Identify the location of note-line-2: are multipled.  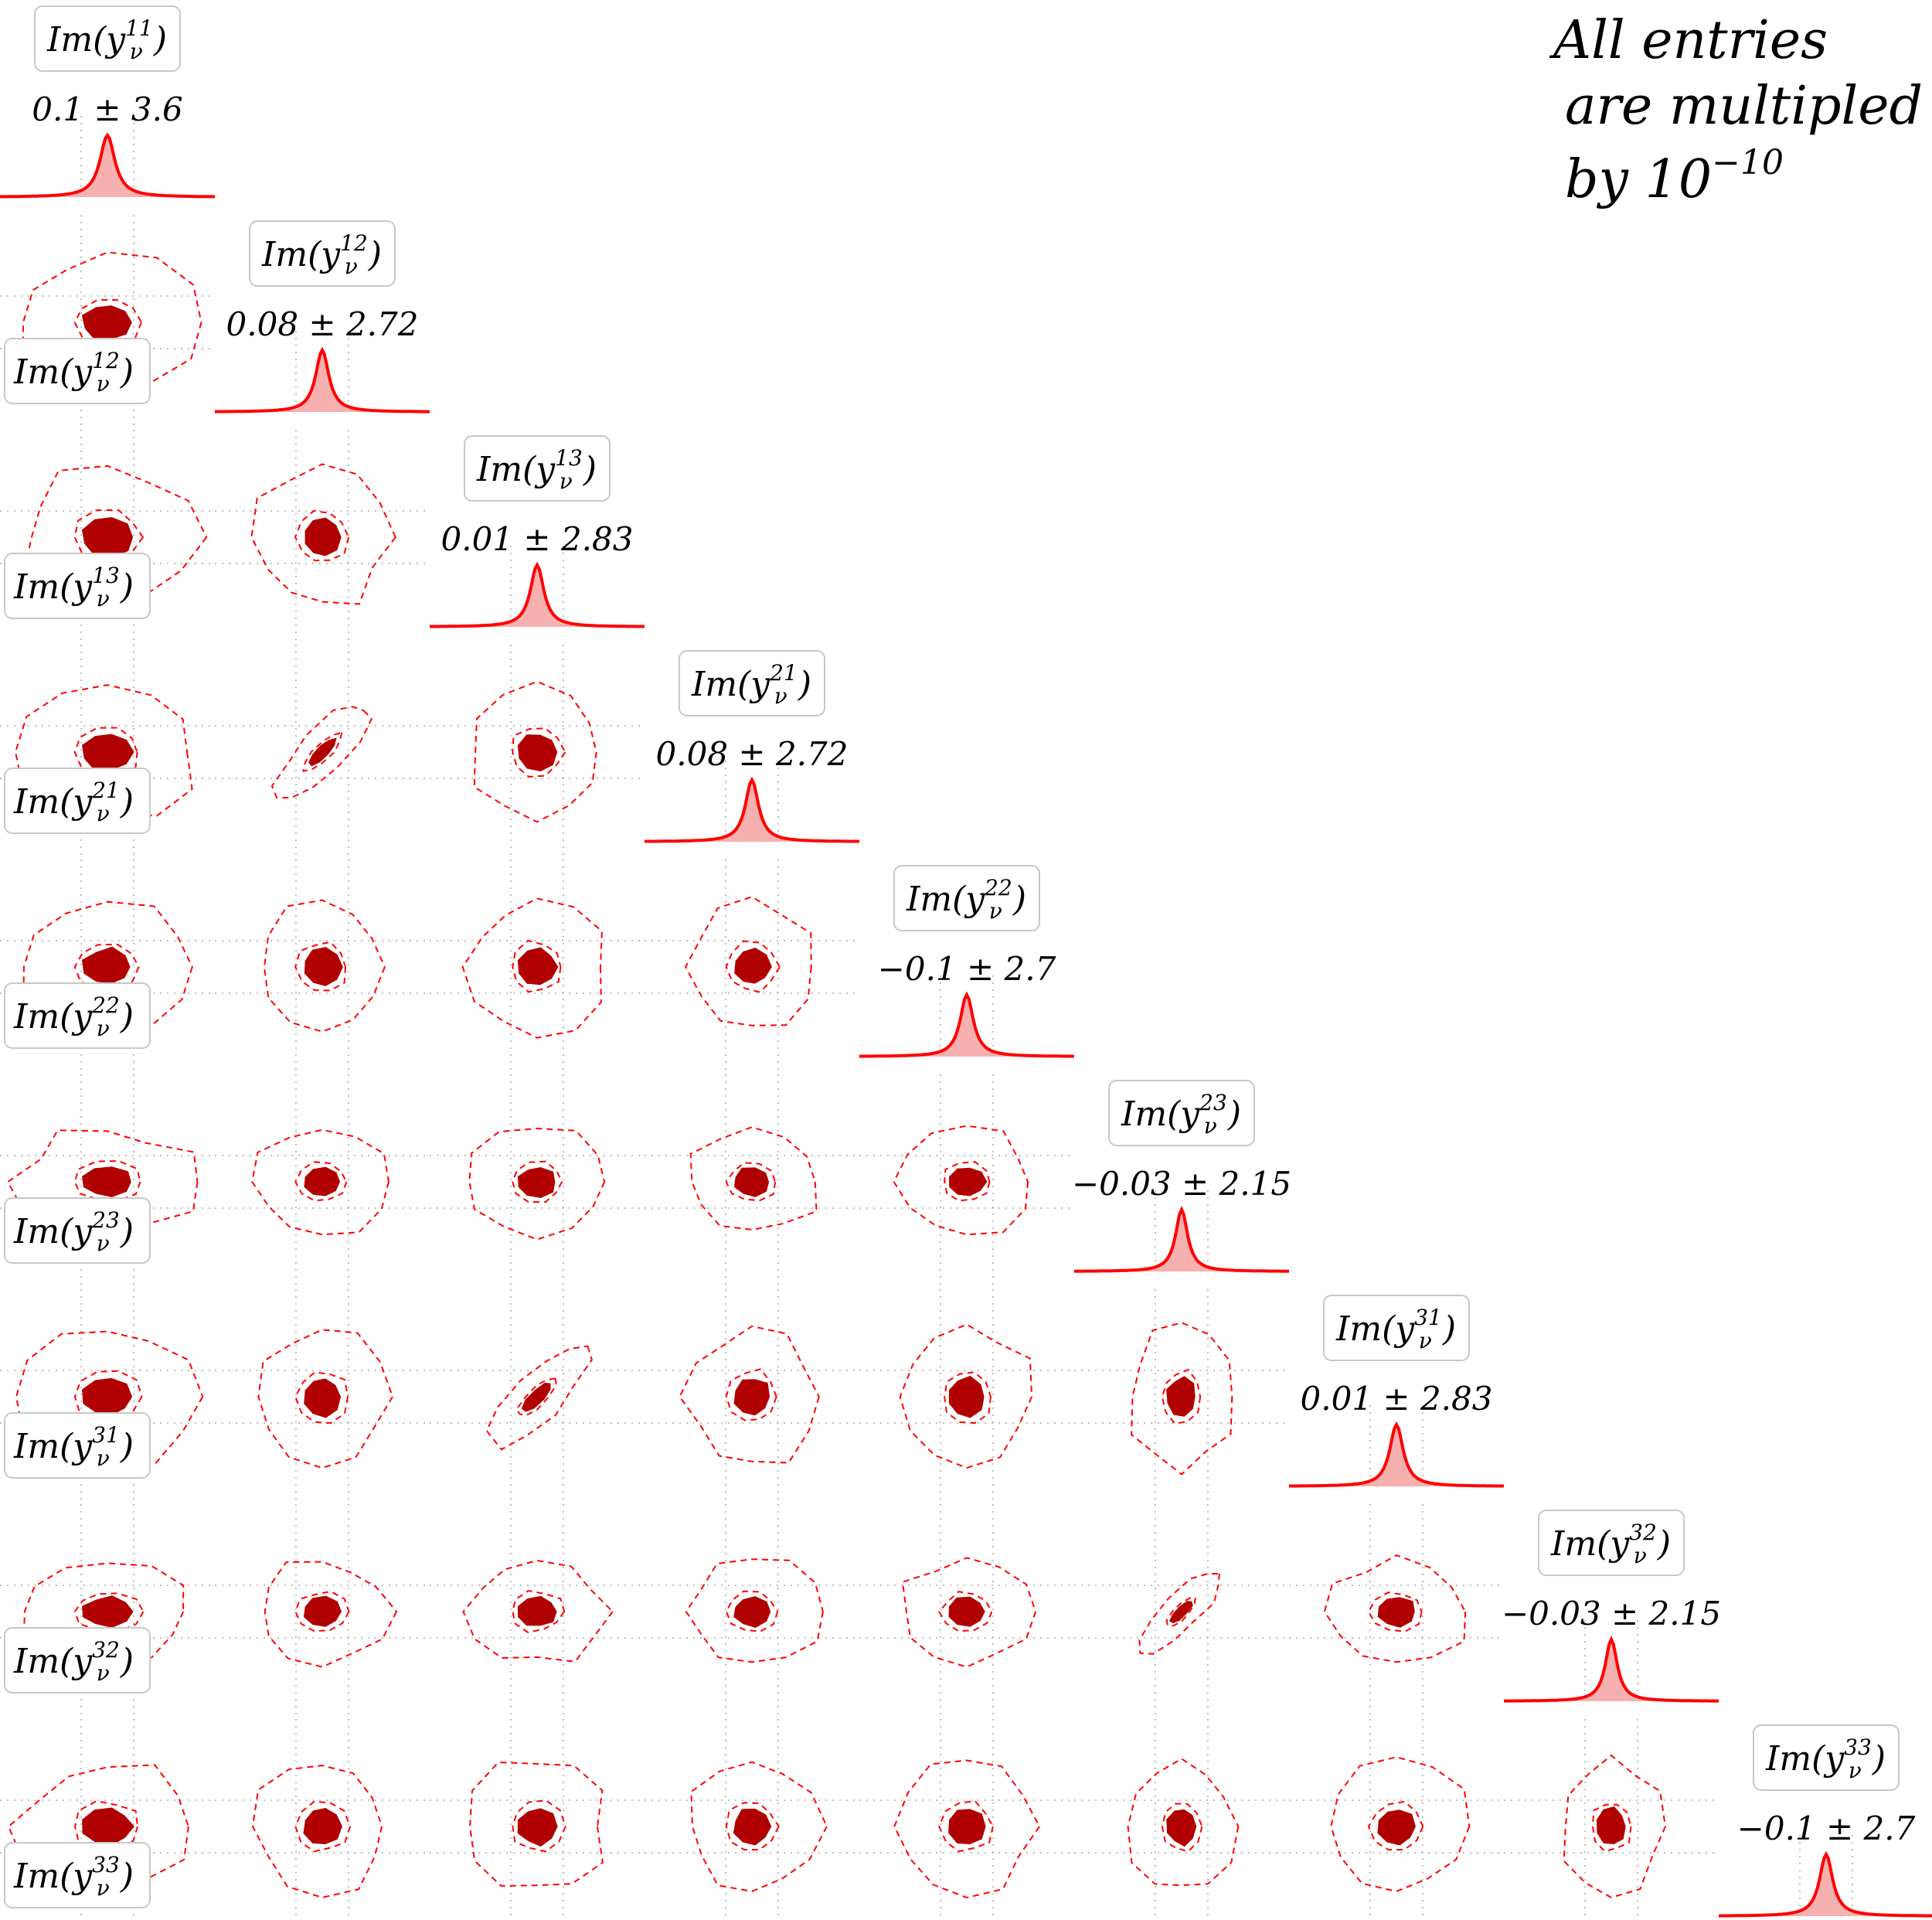
(1744, 106).